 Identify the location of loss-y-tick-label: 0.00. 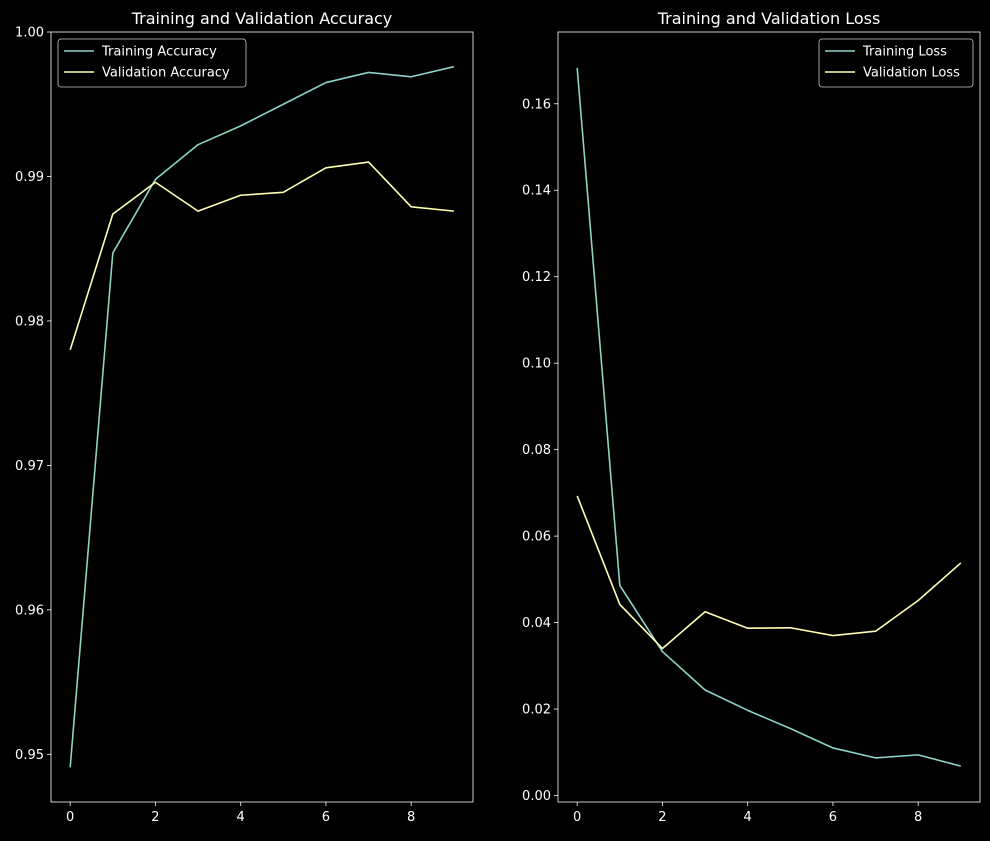
(536, 796).